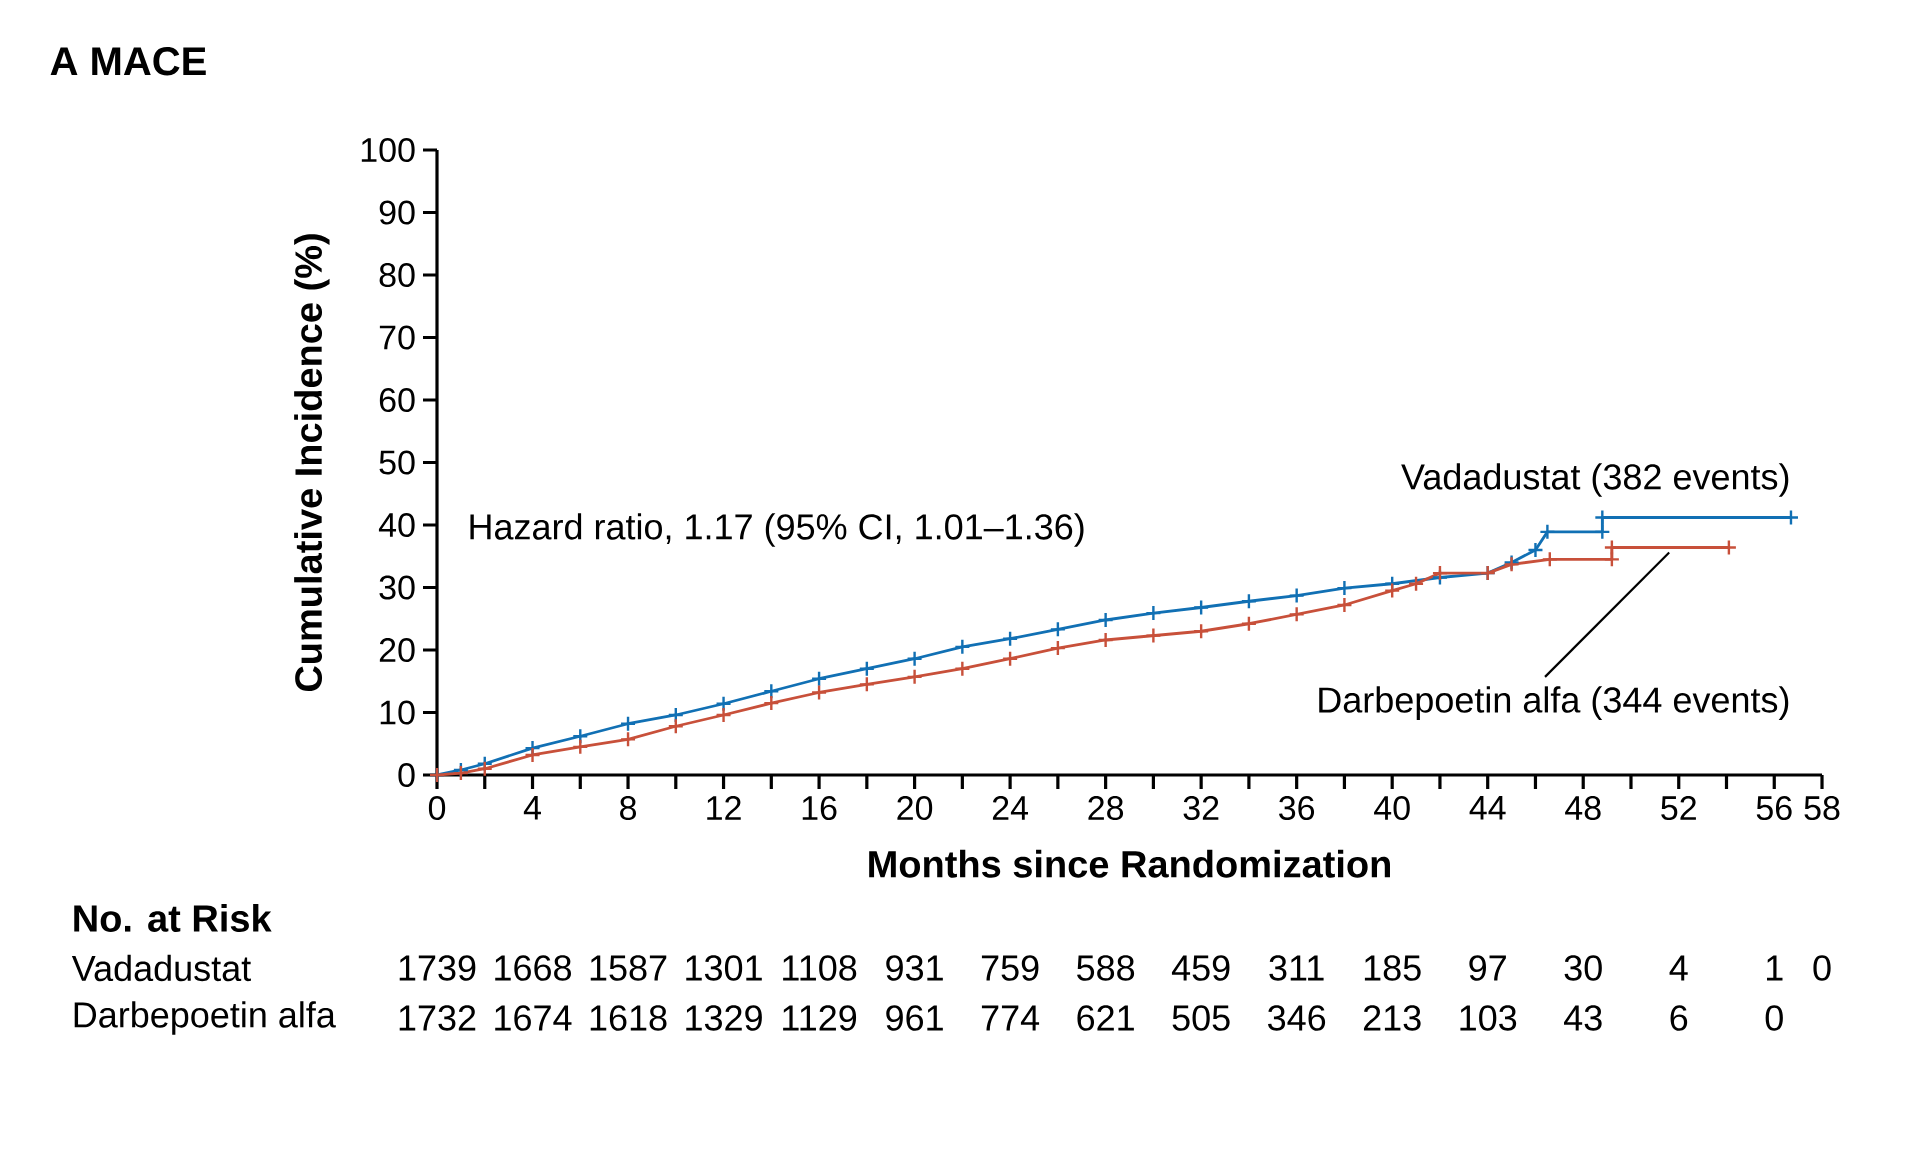 The height and width of the screenshot is (1152, 1914). I want to click on y-tick-label: 10, so click(397, 712).